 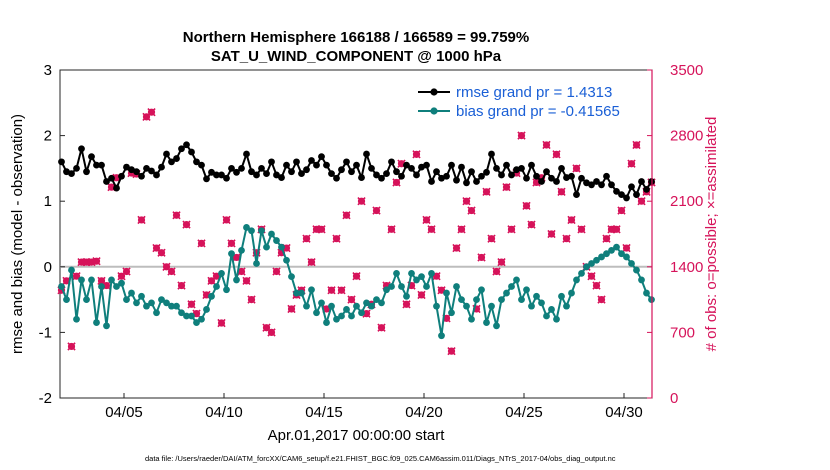 What do you see at coordinates (45, 398) in the screenshot?
I see `y-left-tick-label: -2` at bounding box center [45, 398].